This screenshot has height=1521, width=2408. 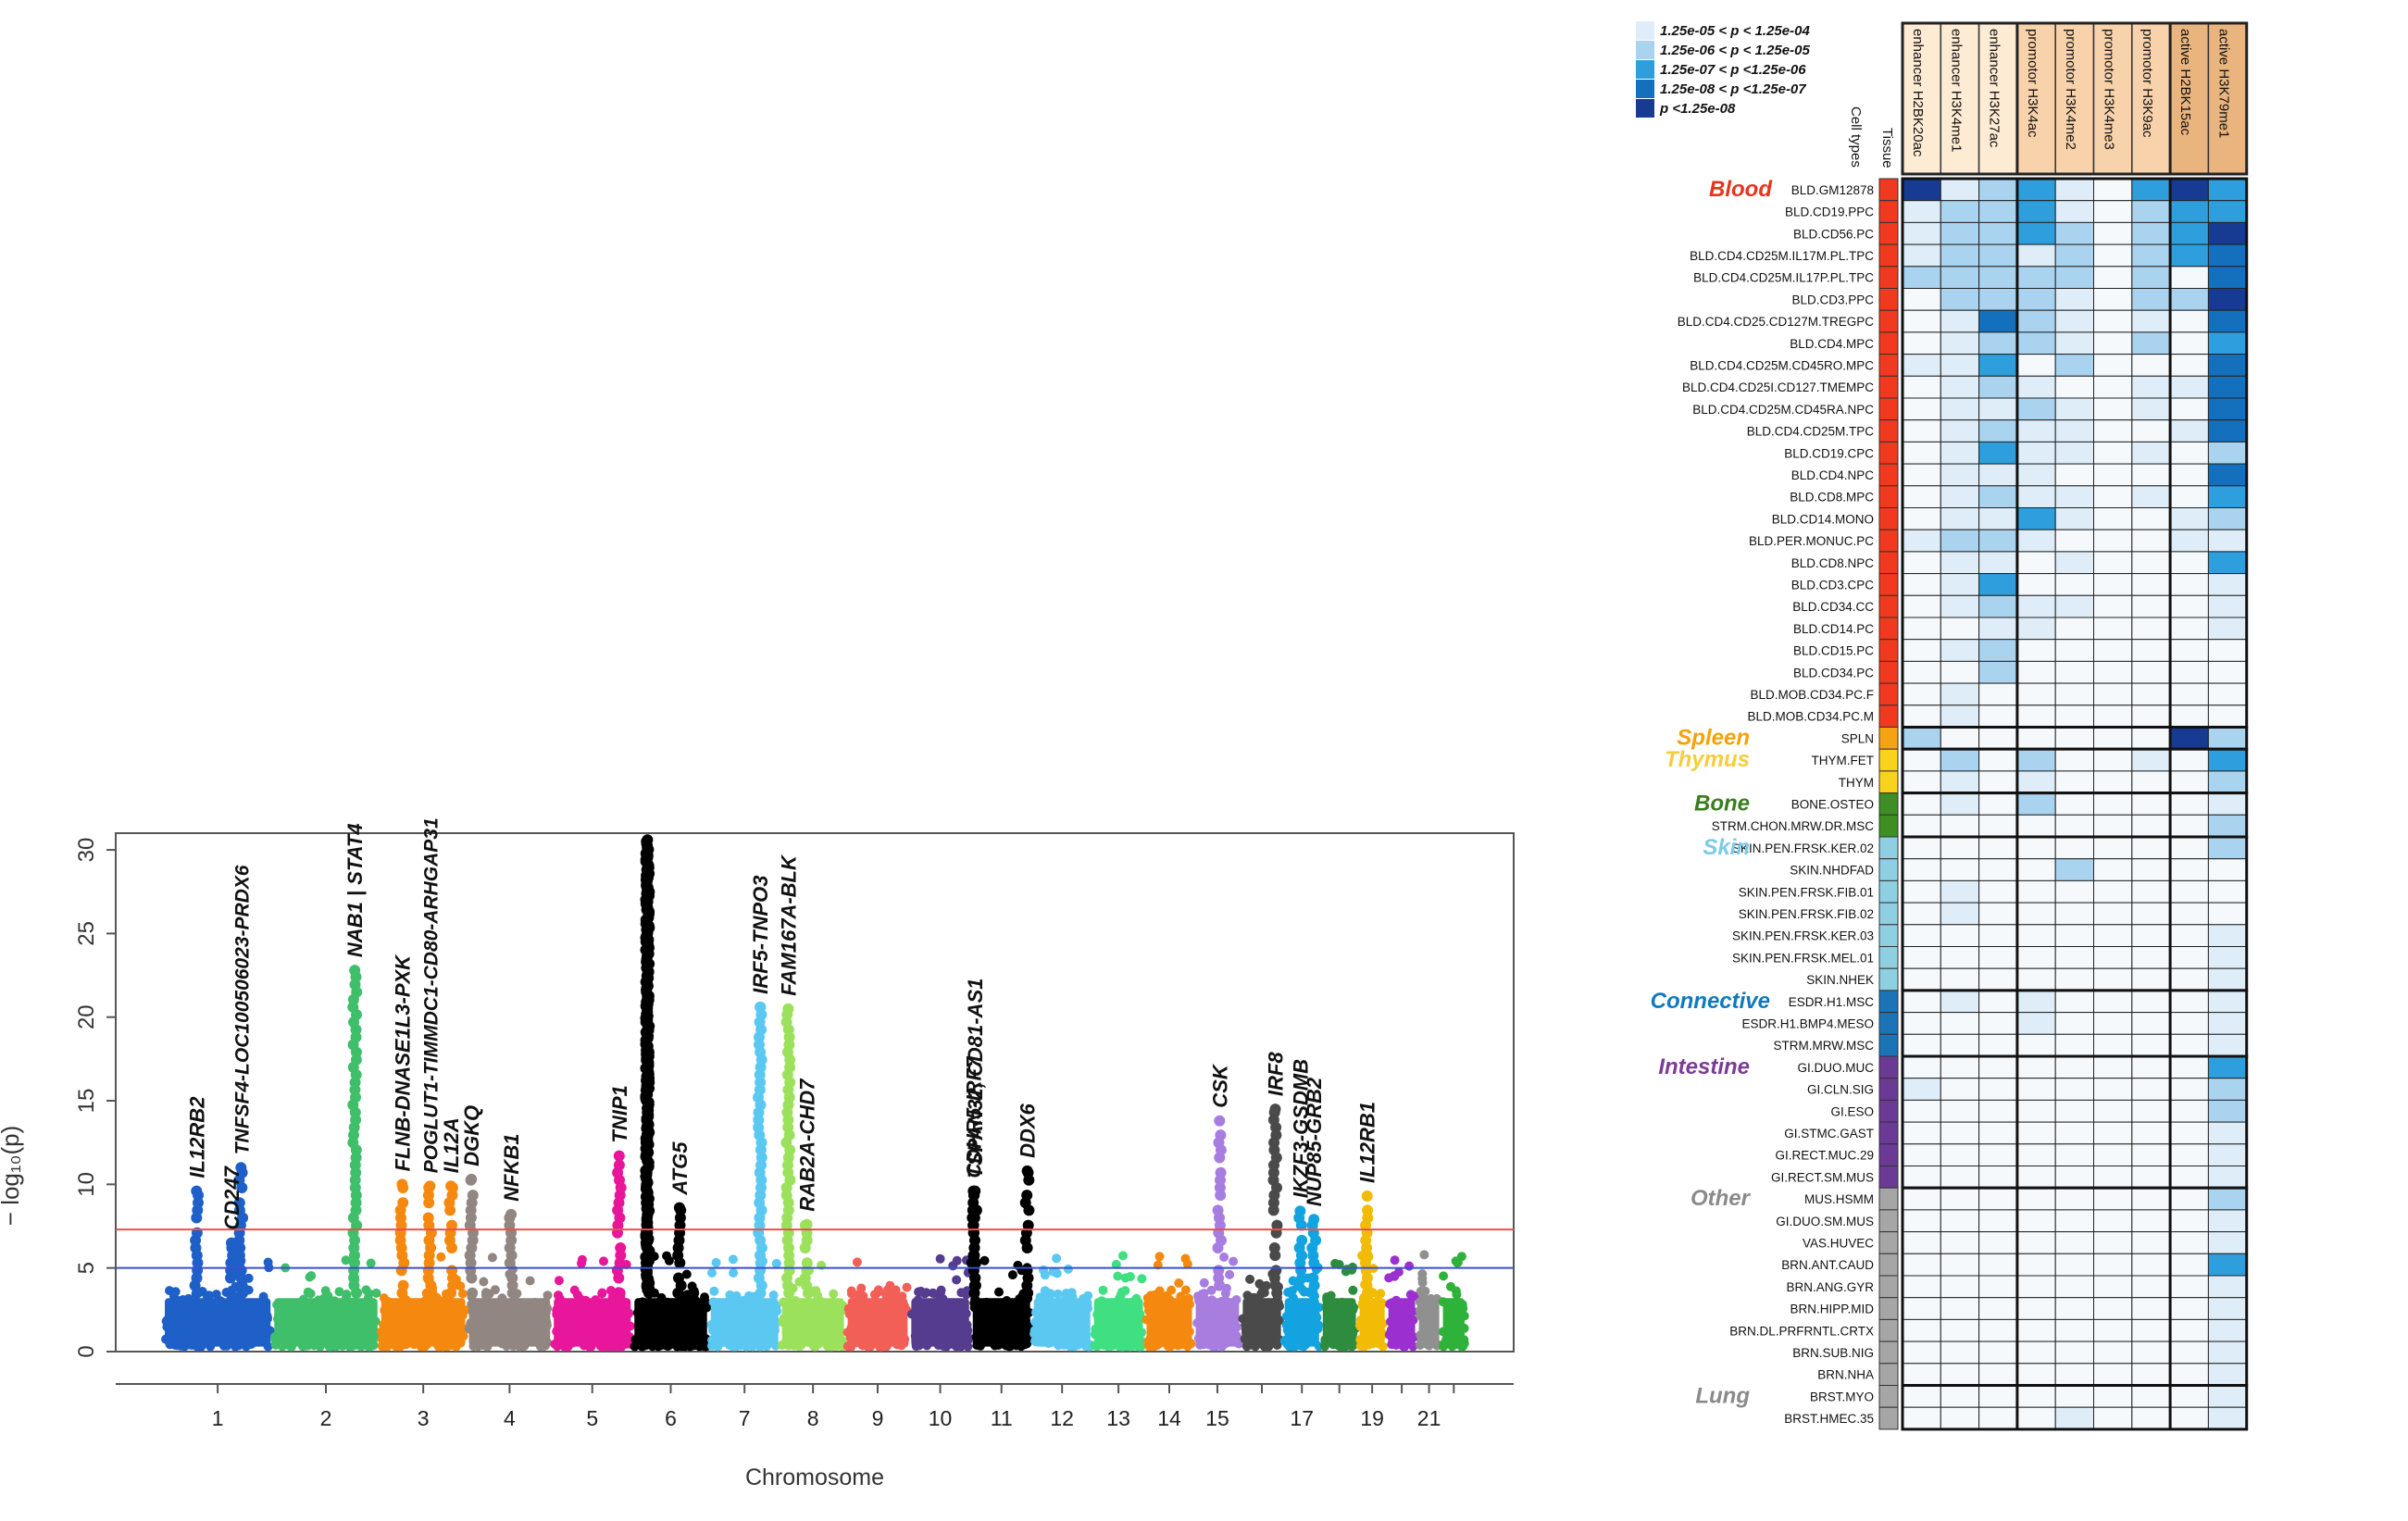 I want to click on locus-label: TNFSF4-LOC100506023-PRDX6, so click(x=242, y=1010).